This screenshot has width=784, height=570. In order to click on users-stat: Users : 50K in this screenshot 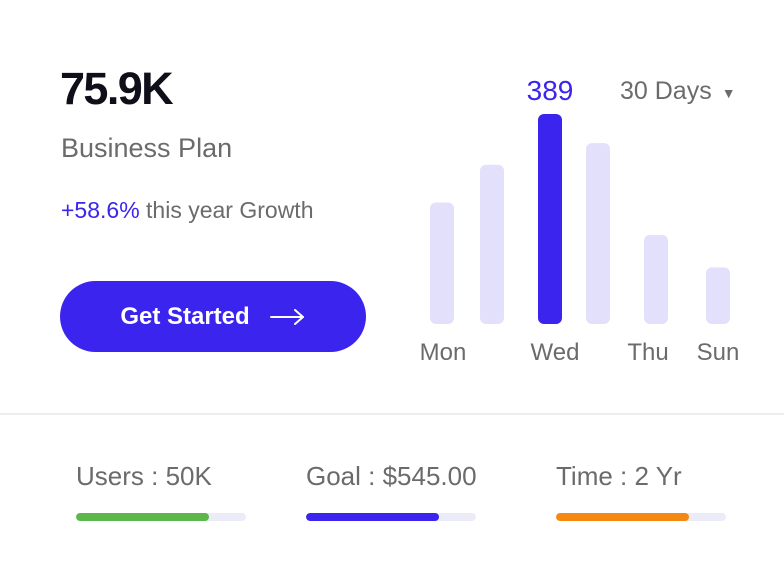, I will do `click(176, 489)`.